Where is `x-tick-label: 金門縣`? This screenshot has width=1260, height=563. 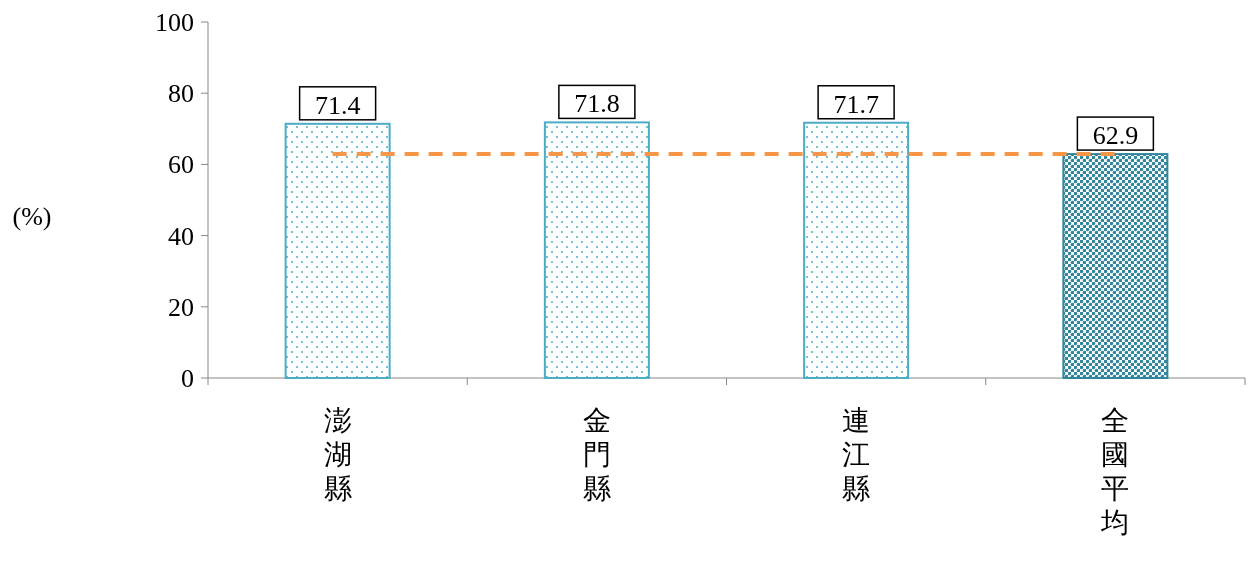
x-tick-label: 金門縣 is located at coordinates (596, 454).